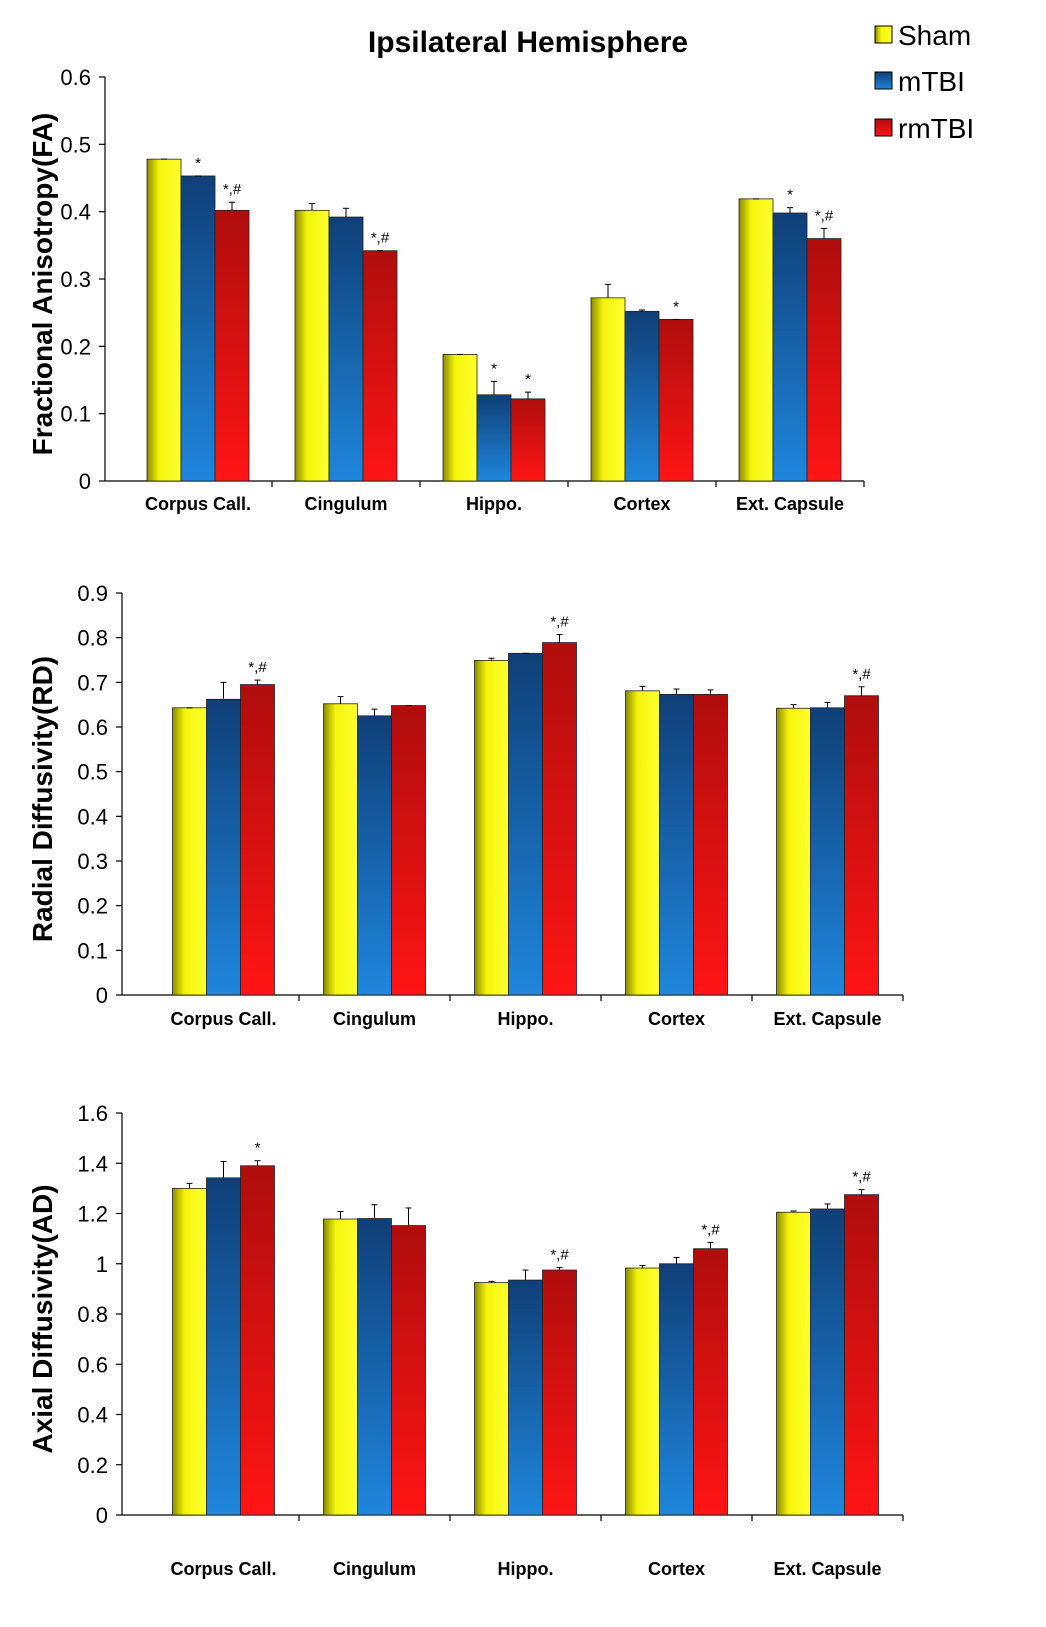 The width and height of the screenshot is (1046, 1627). What do you see at coordinates (92, 861) in the screenshot?
I see `y-tick-label: 0.3` at bounding box center [92, 861].